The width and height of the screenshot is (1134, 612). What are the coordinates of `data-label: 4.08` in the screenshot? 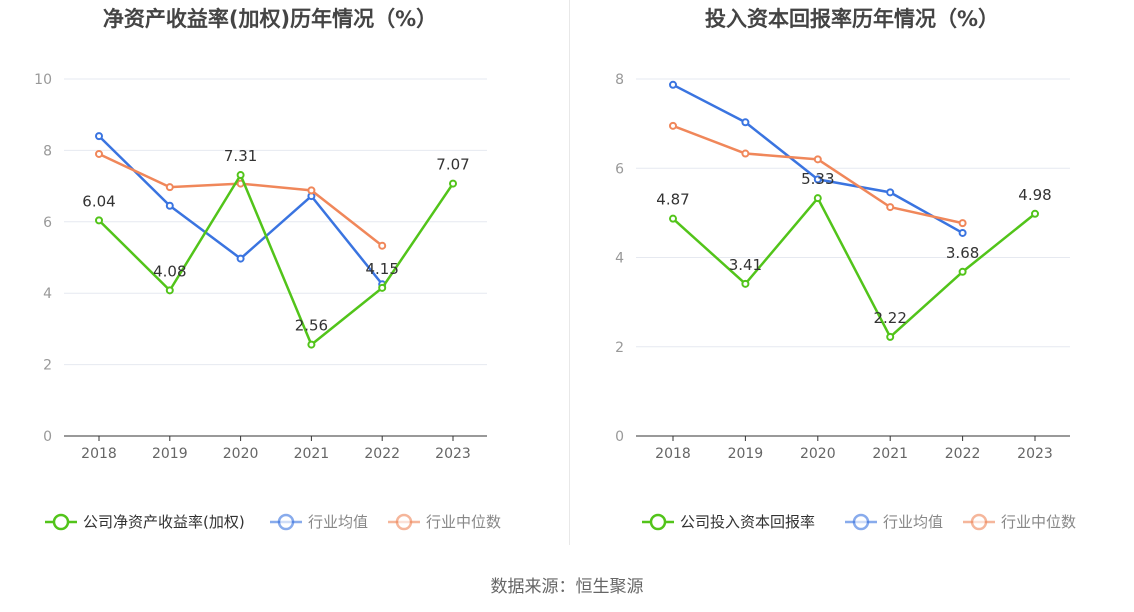 It's located at (169, 271).